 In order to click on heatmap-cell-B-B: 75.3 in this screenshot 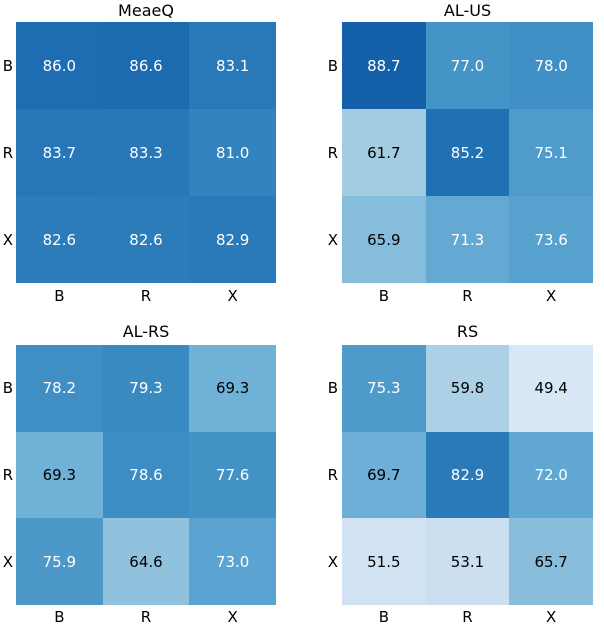, I will do `click(384, 388)`.